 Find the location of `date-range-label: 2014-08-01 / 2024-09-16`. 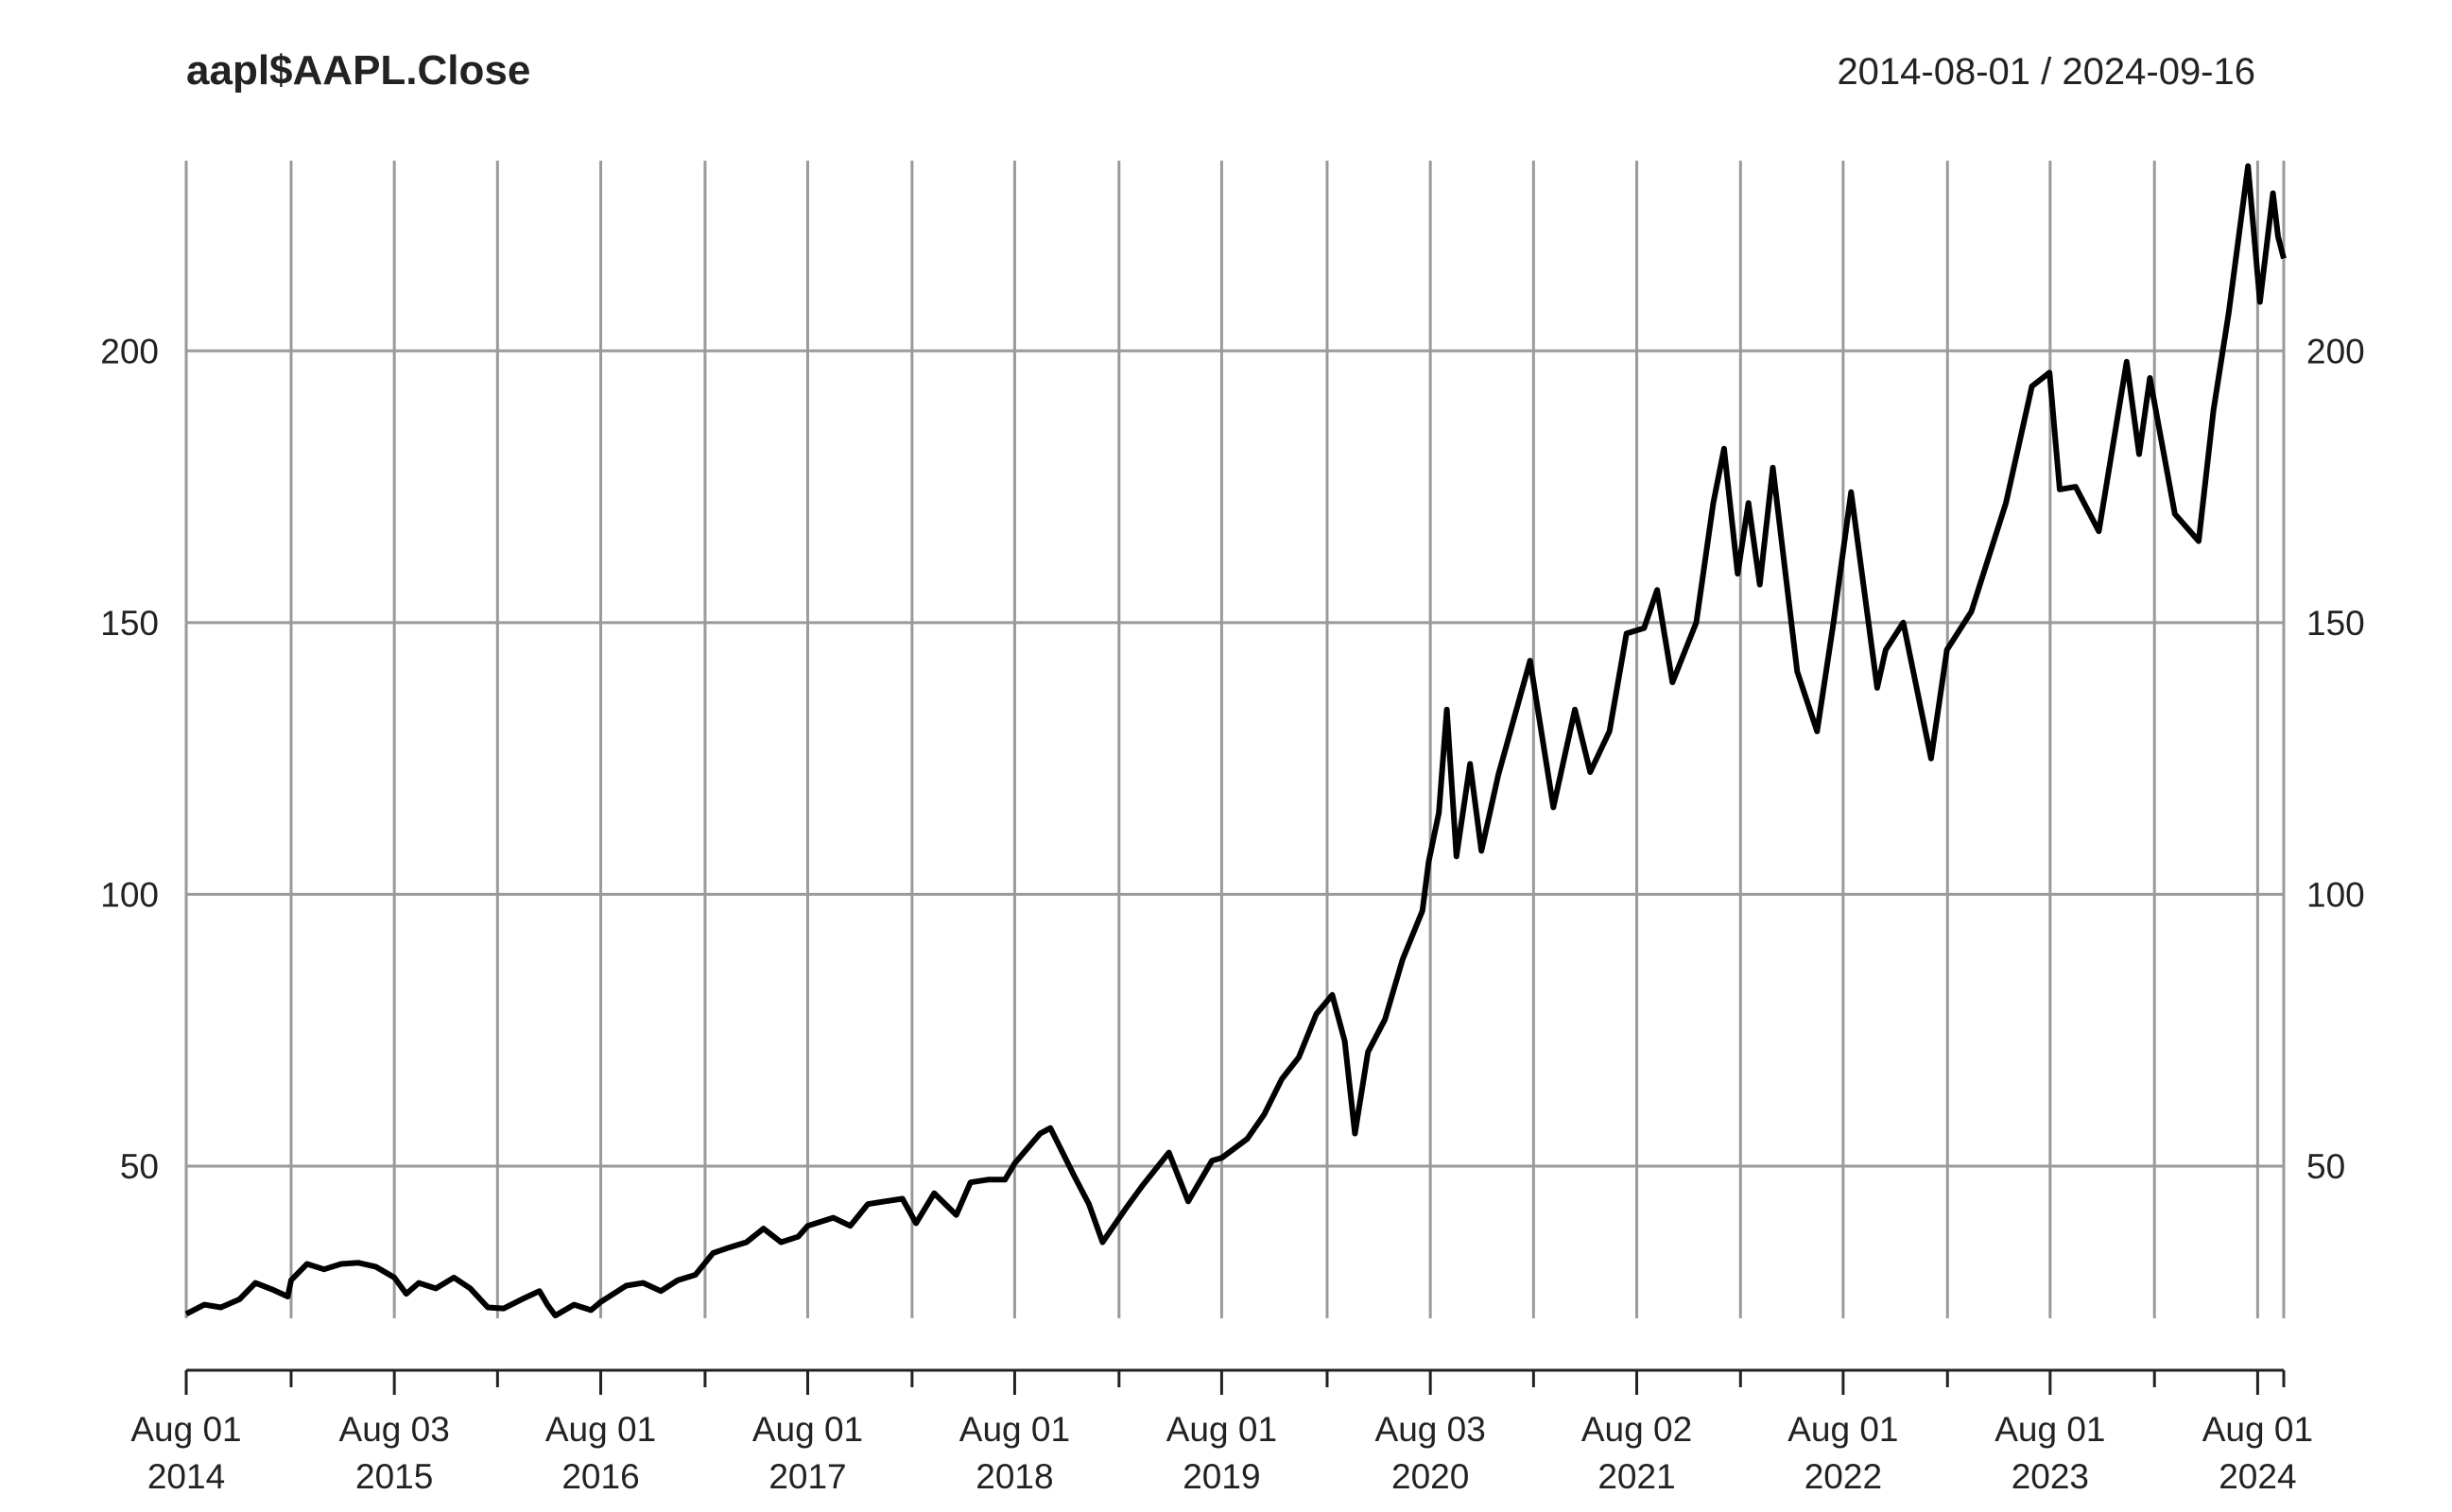

date-range-label: 2014-08-01 / 2024-09-16 is located at coordinates (2046, 72).